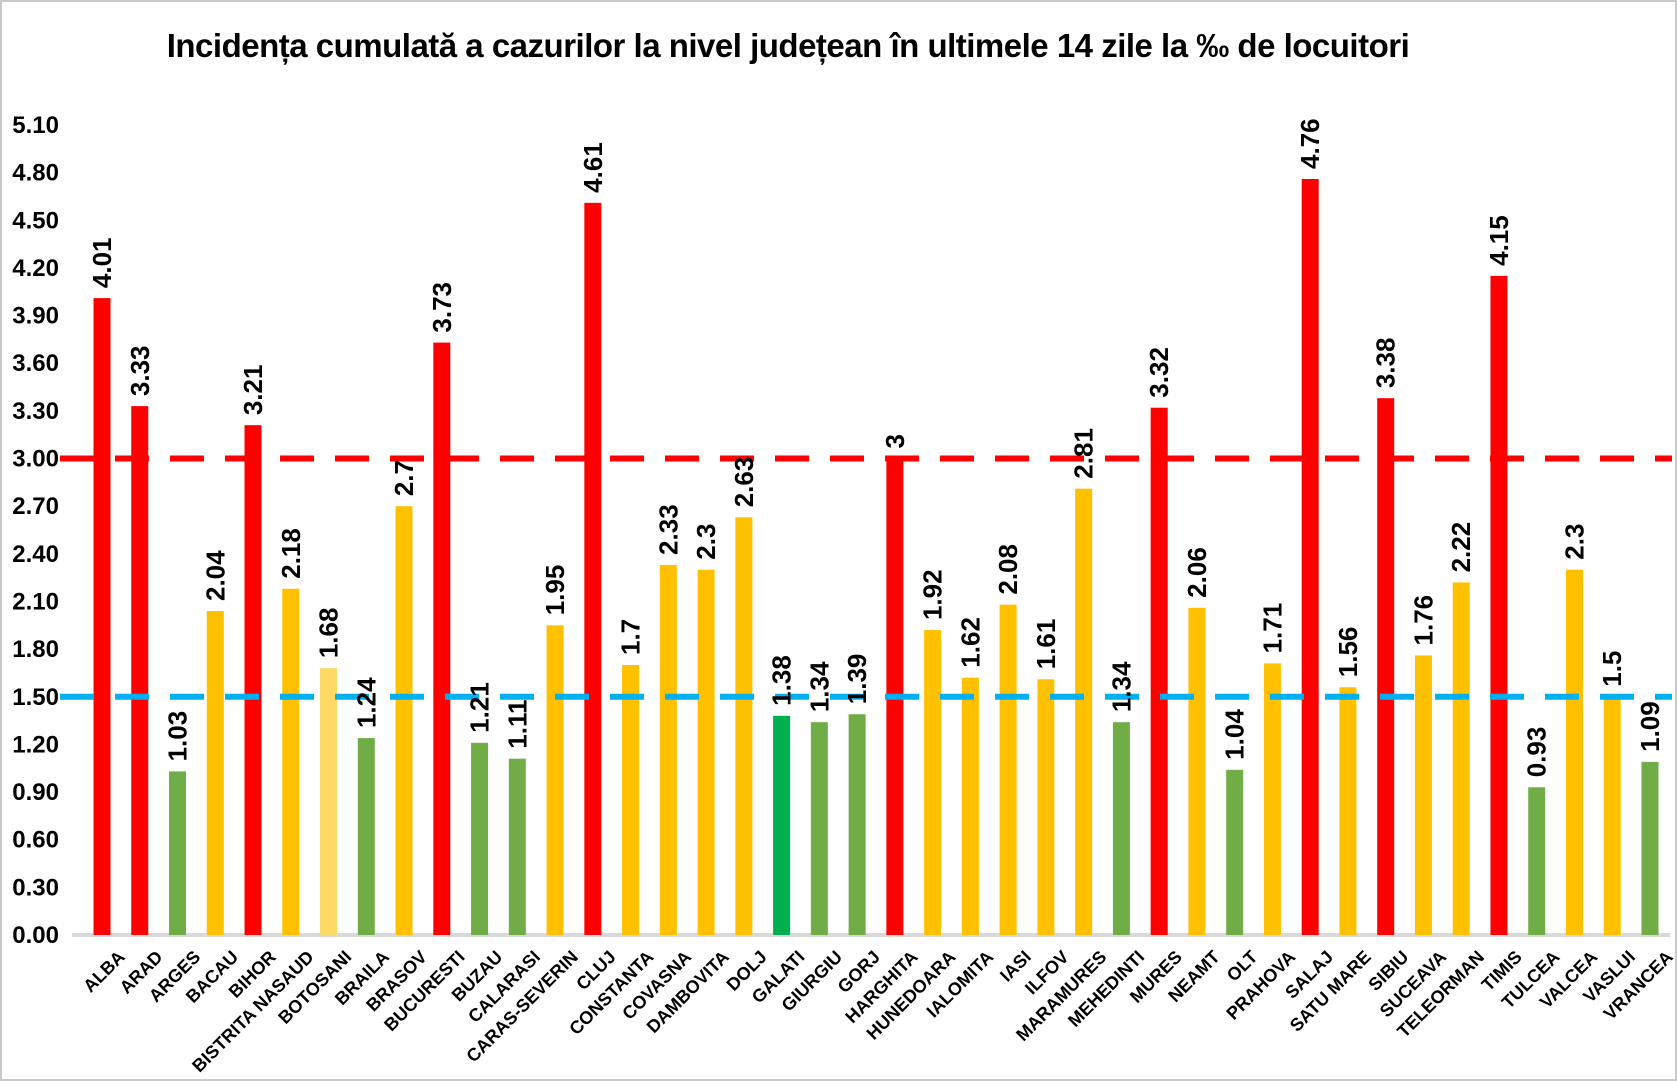  Describe the element at coordinates (593, 568) in the screenshot. I see `bar-cluj` at that location.